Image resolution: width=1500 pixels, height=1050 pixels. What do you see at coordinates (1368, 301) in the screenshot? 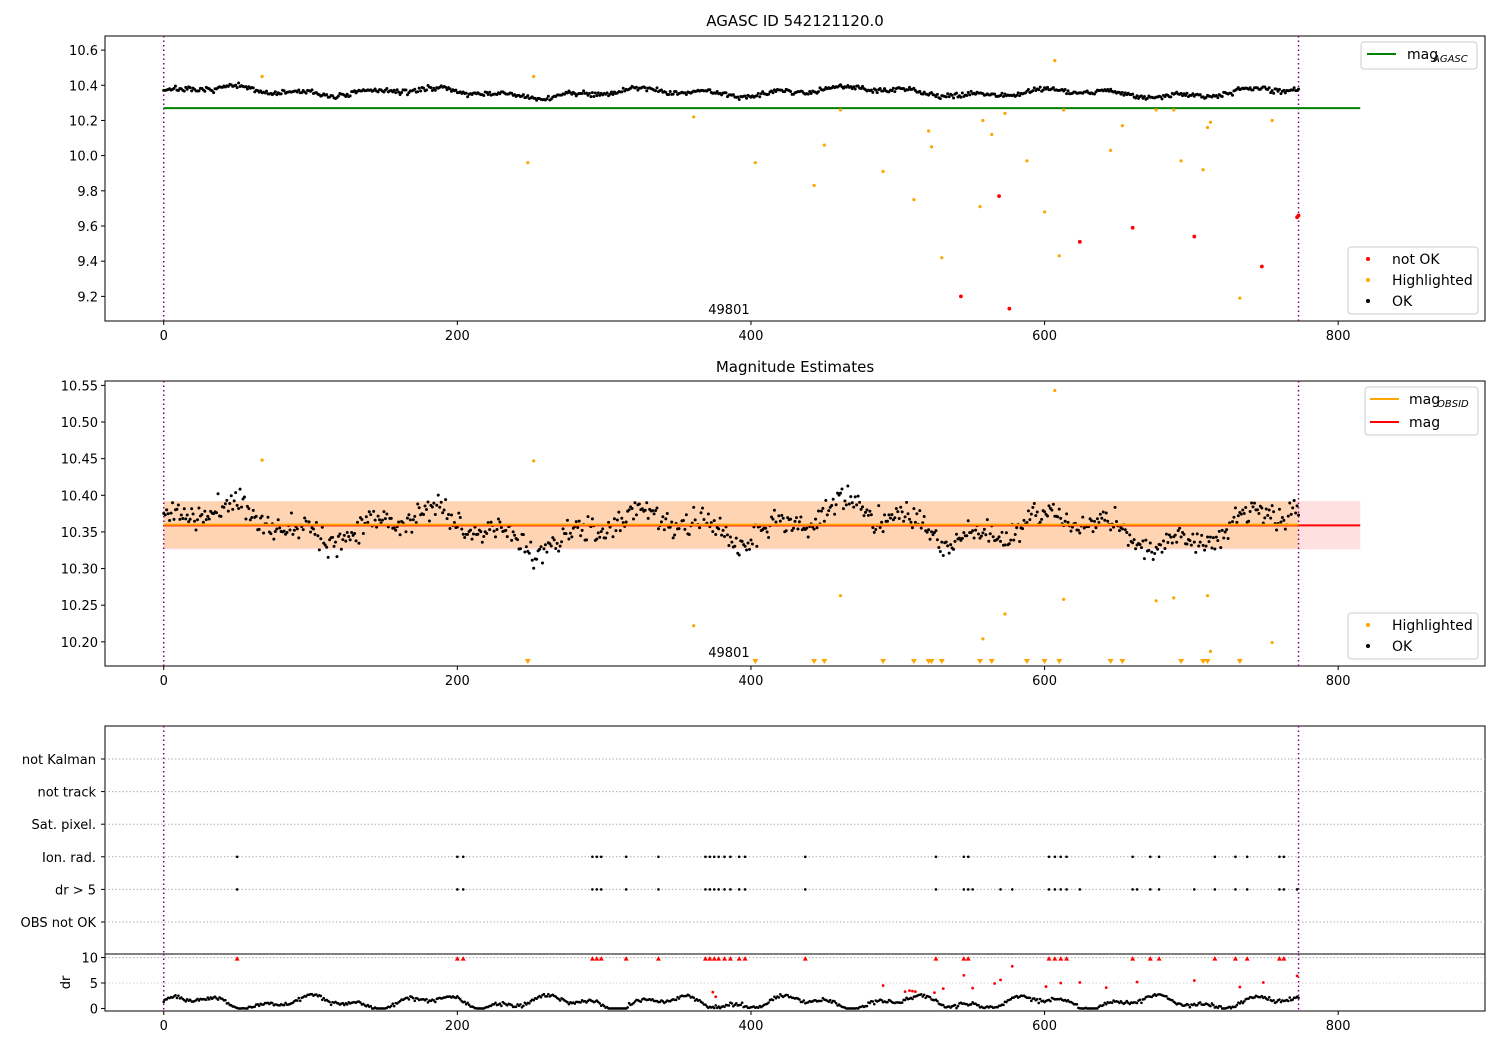
I see `legend-marker` at bounding box center [1368, 301].